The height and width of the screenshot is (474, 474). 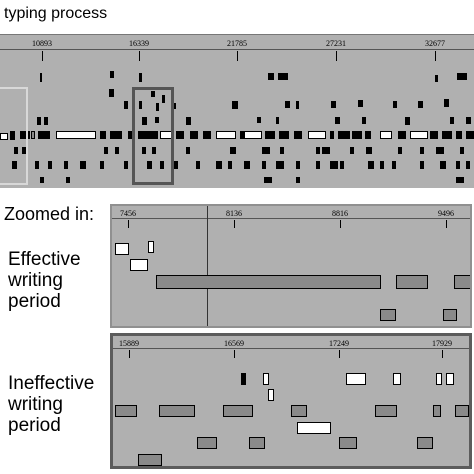 What do you see at coordinates (446, 213) in the screenshot?
I see `tick-label: 9496` at bounding box center [446, 213].